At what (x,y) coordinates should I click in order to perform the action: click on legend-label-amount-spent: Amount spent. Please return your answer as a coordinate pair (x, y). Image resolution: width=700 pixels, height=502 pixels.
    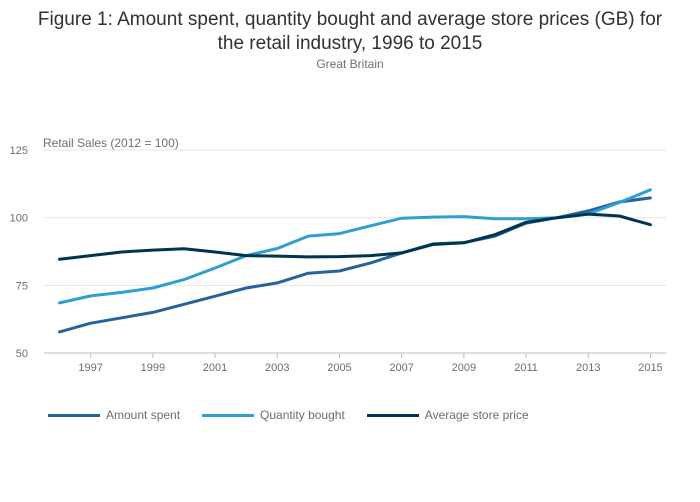
    Looking at the image, I should click on (143, 415).